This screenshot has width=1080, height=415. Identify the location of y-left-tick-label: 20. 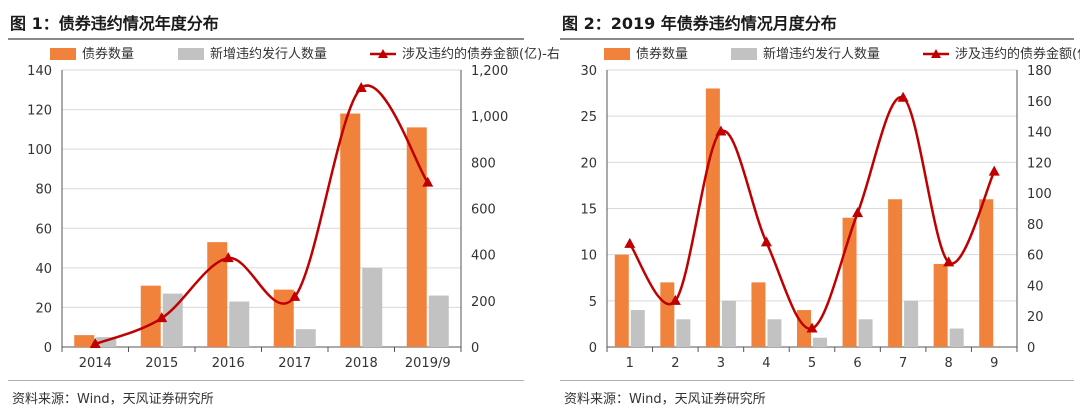
(588, 163).